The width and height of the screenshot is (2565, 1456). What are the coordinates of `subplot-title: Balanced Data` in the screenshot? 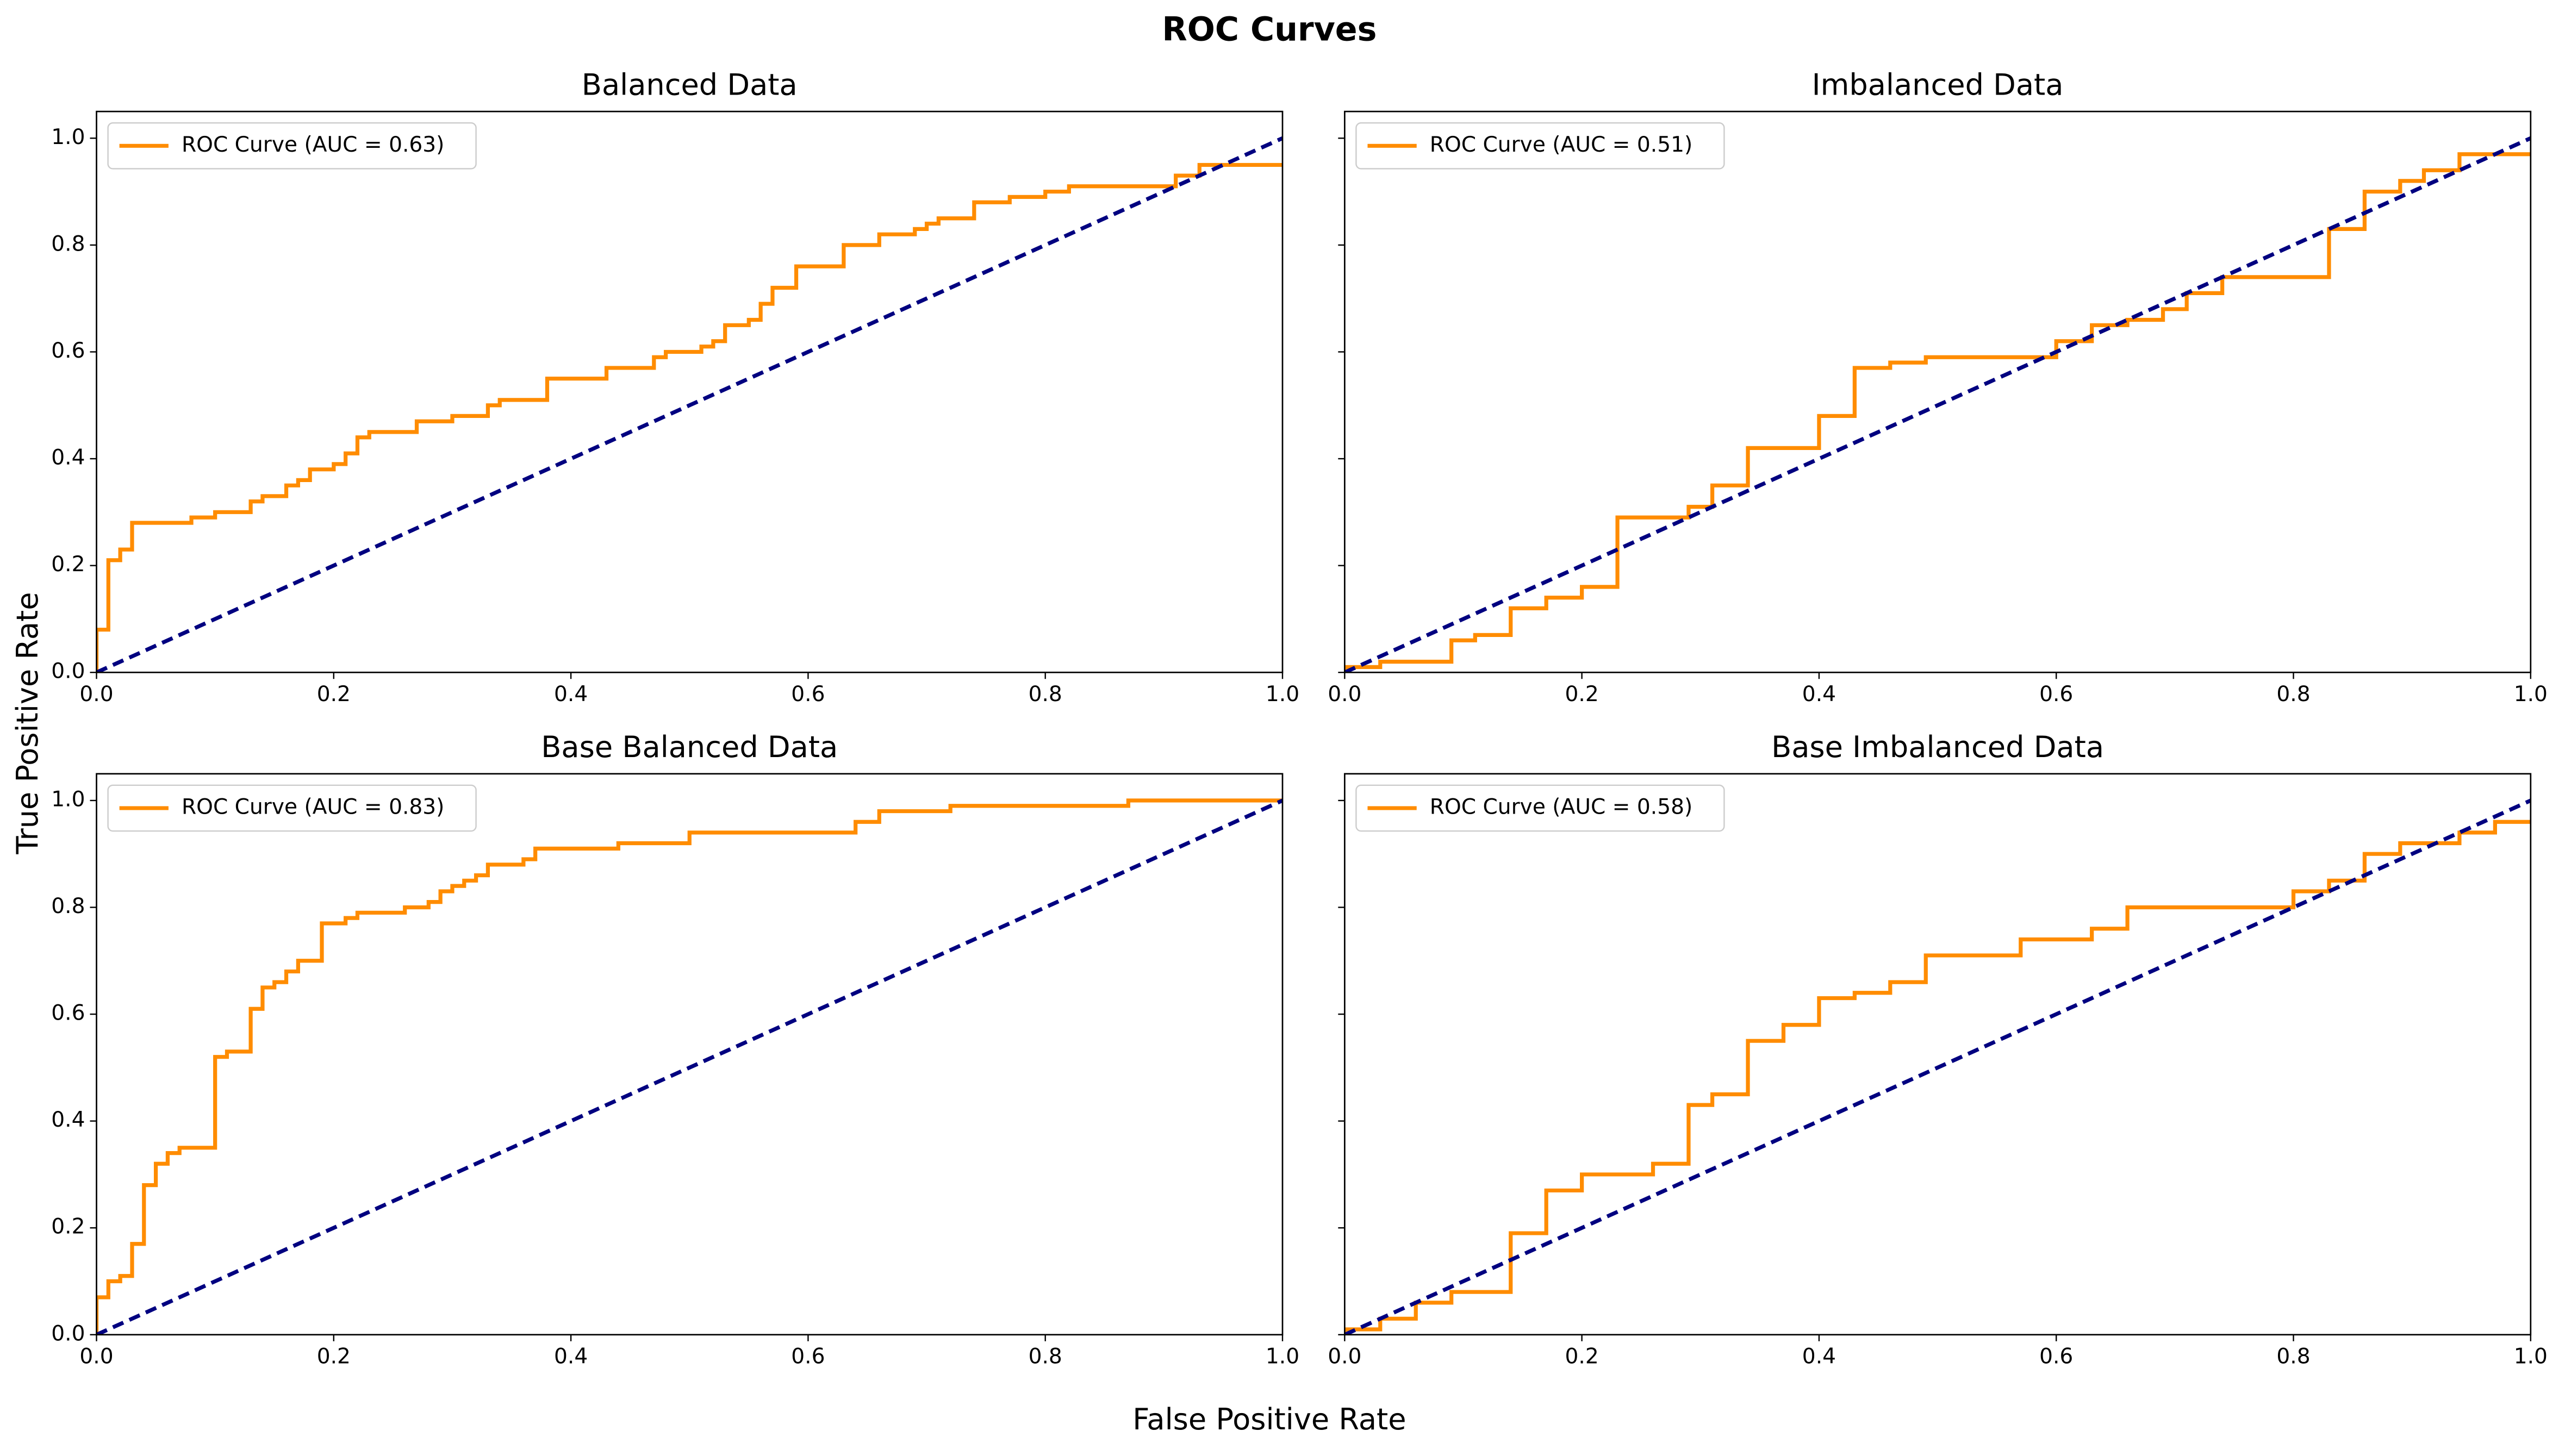 It's located at (690, 85).